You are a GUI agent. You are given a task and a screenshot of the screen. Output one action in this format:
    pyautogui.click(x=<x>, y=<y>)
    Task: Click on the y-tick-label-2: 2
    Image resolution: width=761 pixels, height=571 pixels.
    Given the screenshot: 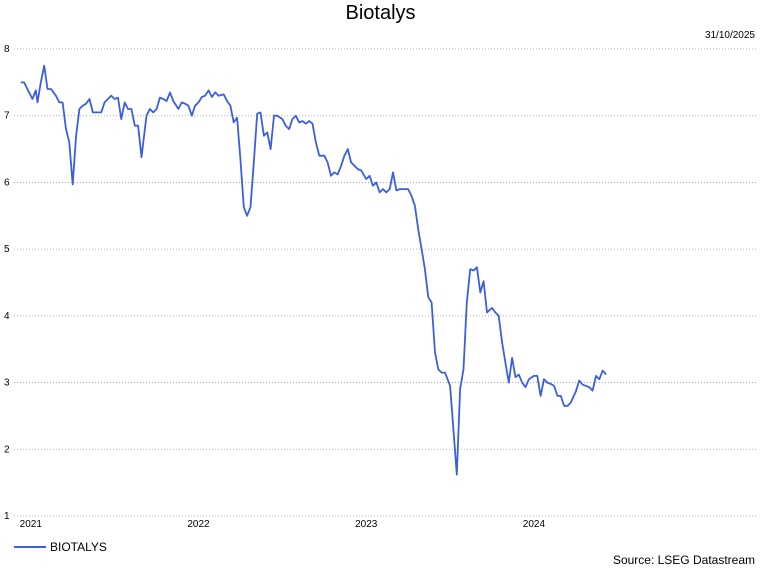 What is the action you would take?
    pyautogui.click(x=7, y=449)
    